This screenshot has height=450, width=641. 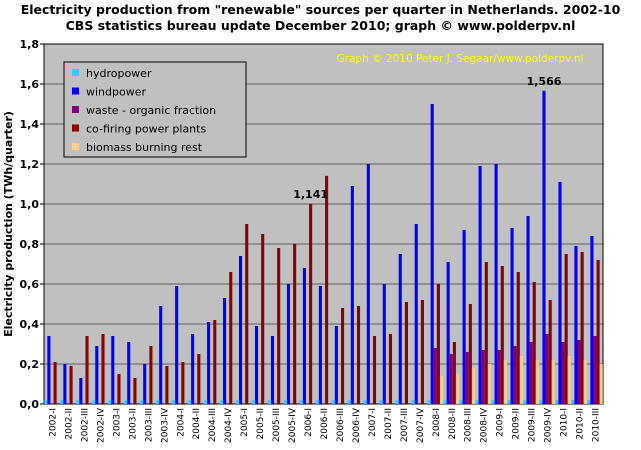 I want to click on bar-waste-organic-fraction-2008-IV, so click(x=483, y=377).